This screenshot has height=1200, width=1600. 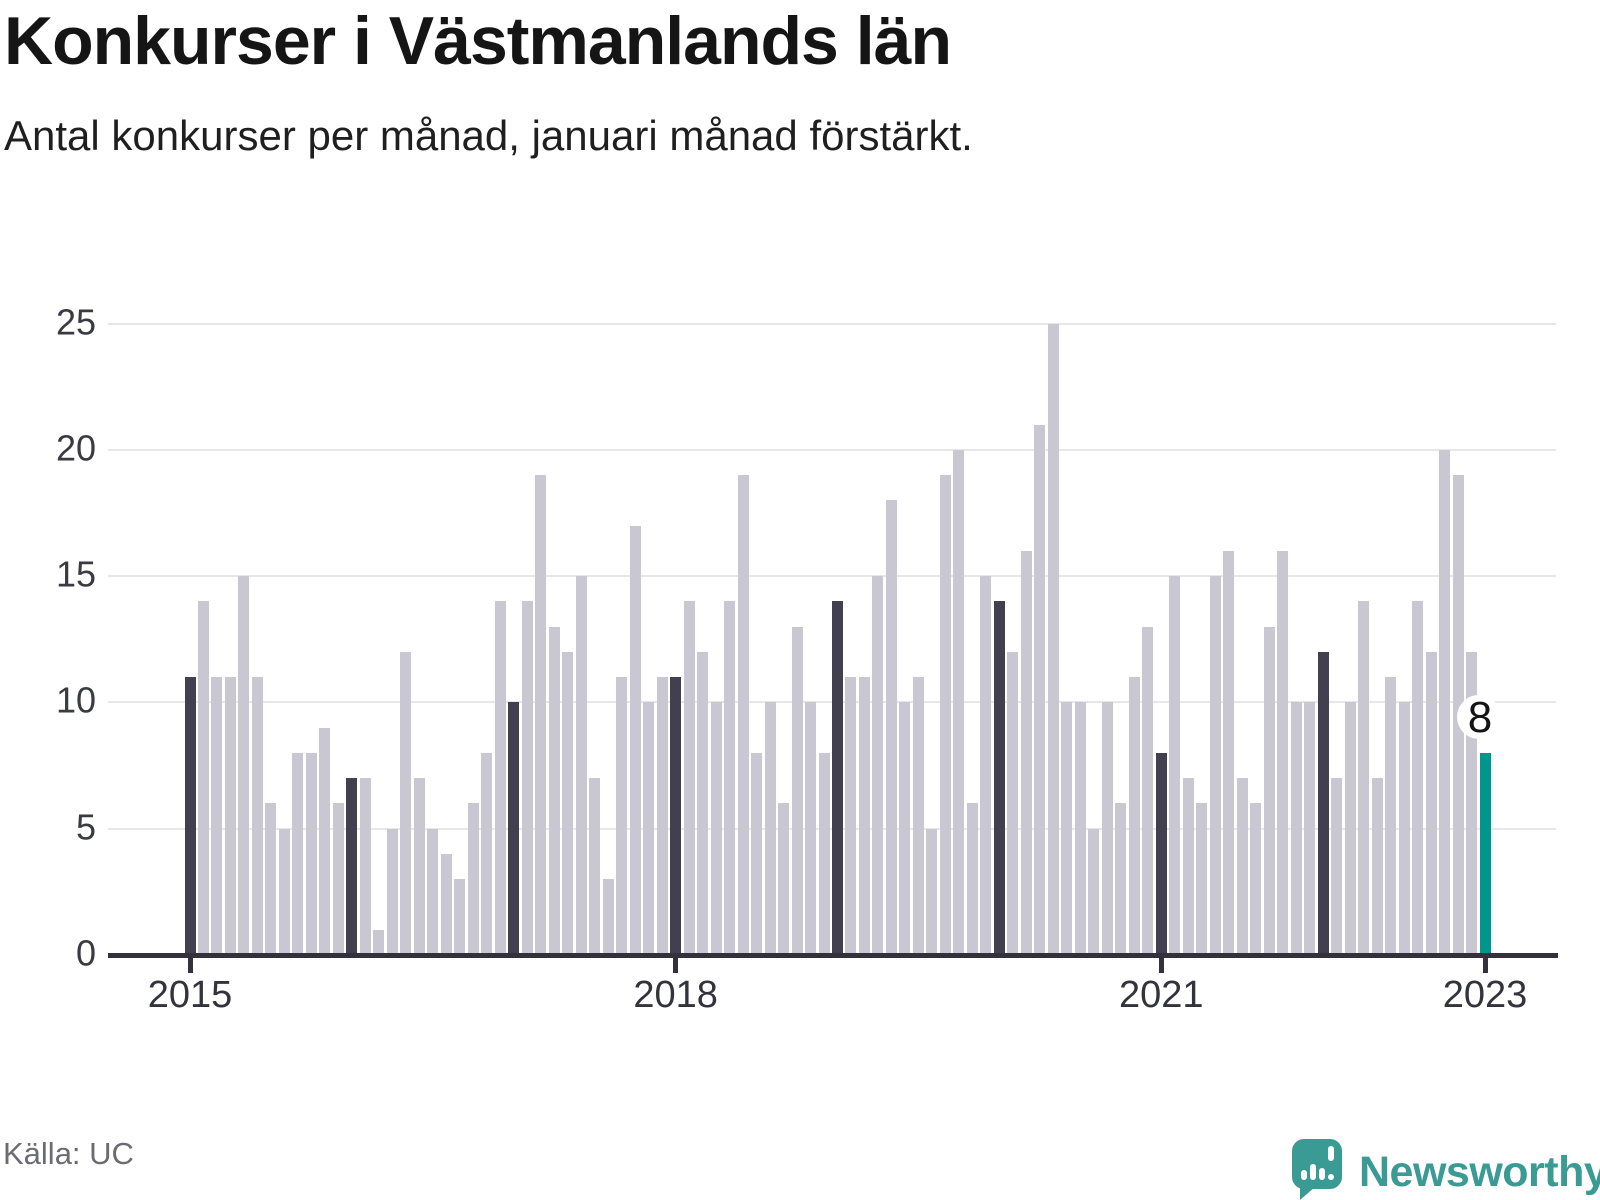 What do you see at coordinates (676, 964) in the screenshot?
I see `x-tick-2018` at bounding box center [676, 964].